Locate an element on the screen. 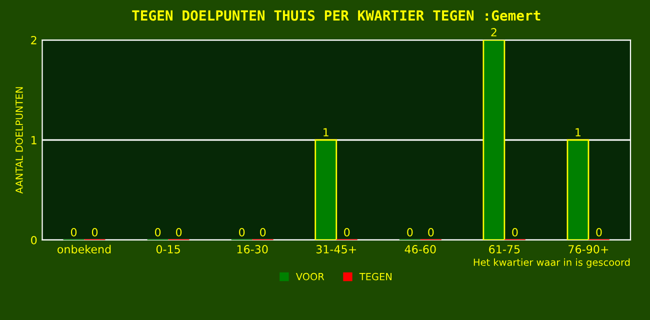 The height and width of the screenshot is (320, 650). y-axis-title: AANTAL DOELPUNTEN is located at coordinates (19, 140).